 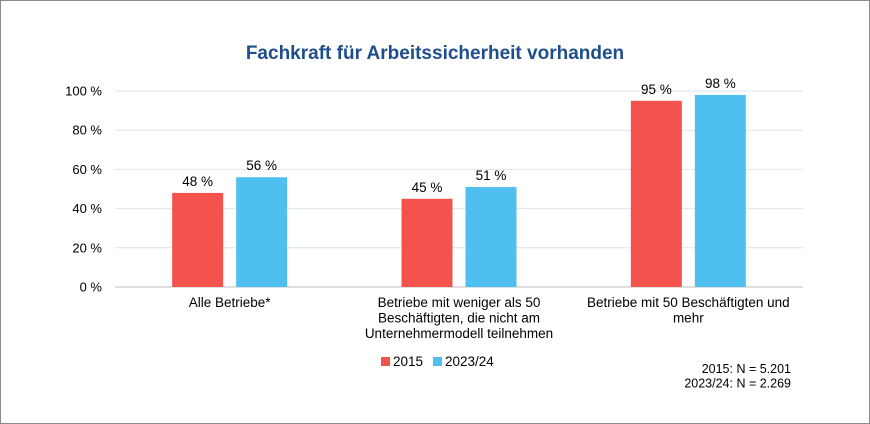 What do you see at coordinates (688, 302) in the screenshot?
I see `category-label: Betriebe mit 50 Beschäftigten und` at bounding box center [688, 302].